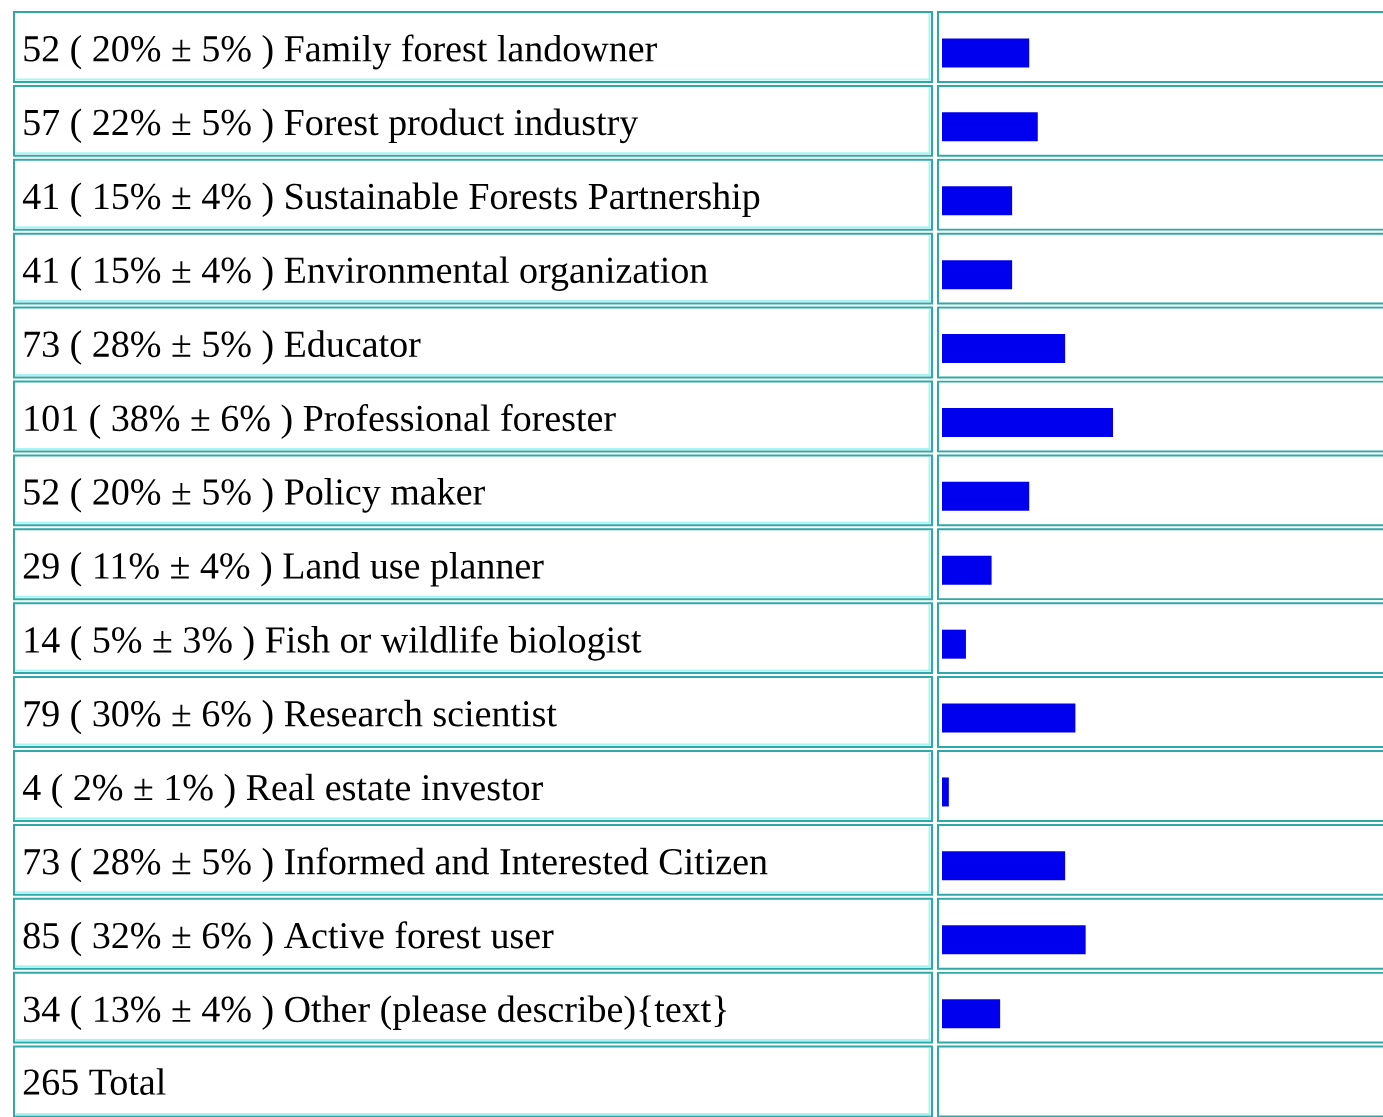  Describe the element at coordinates (288, 939) in the screenshot. I see `y-tick-label: 85 ( 32% ± 6% ) Active forest user` at that location.